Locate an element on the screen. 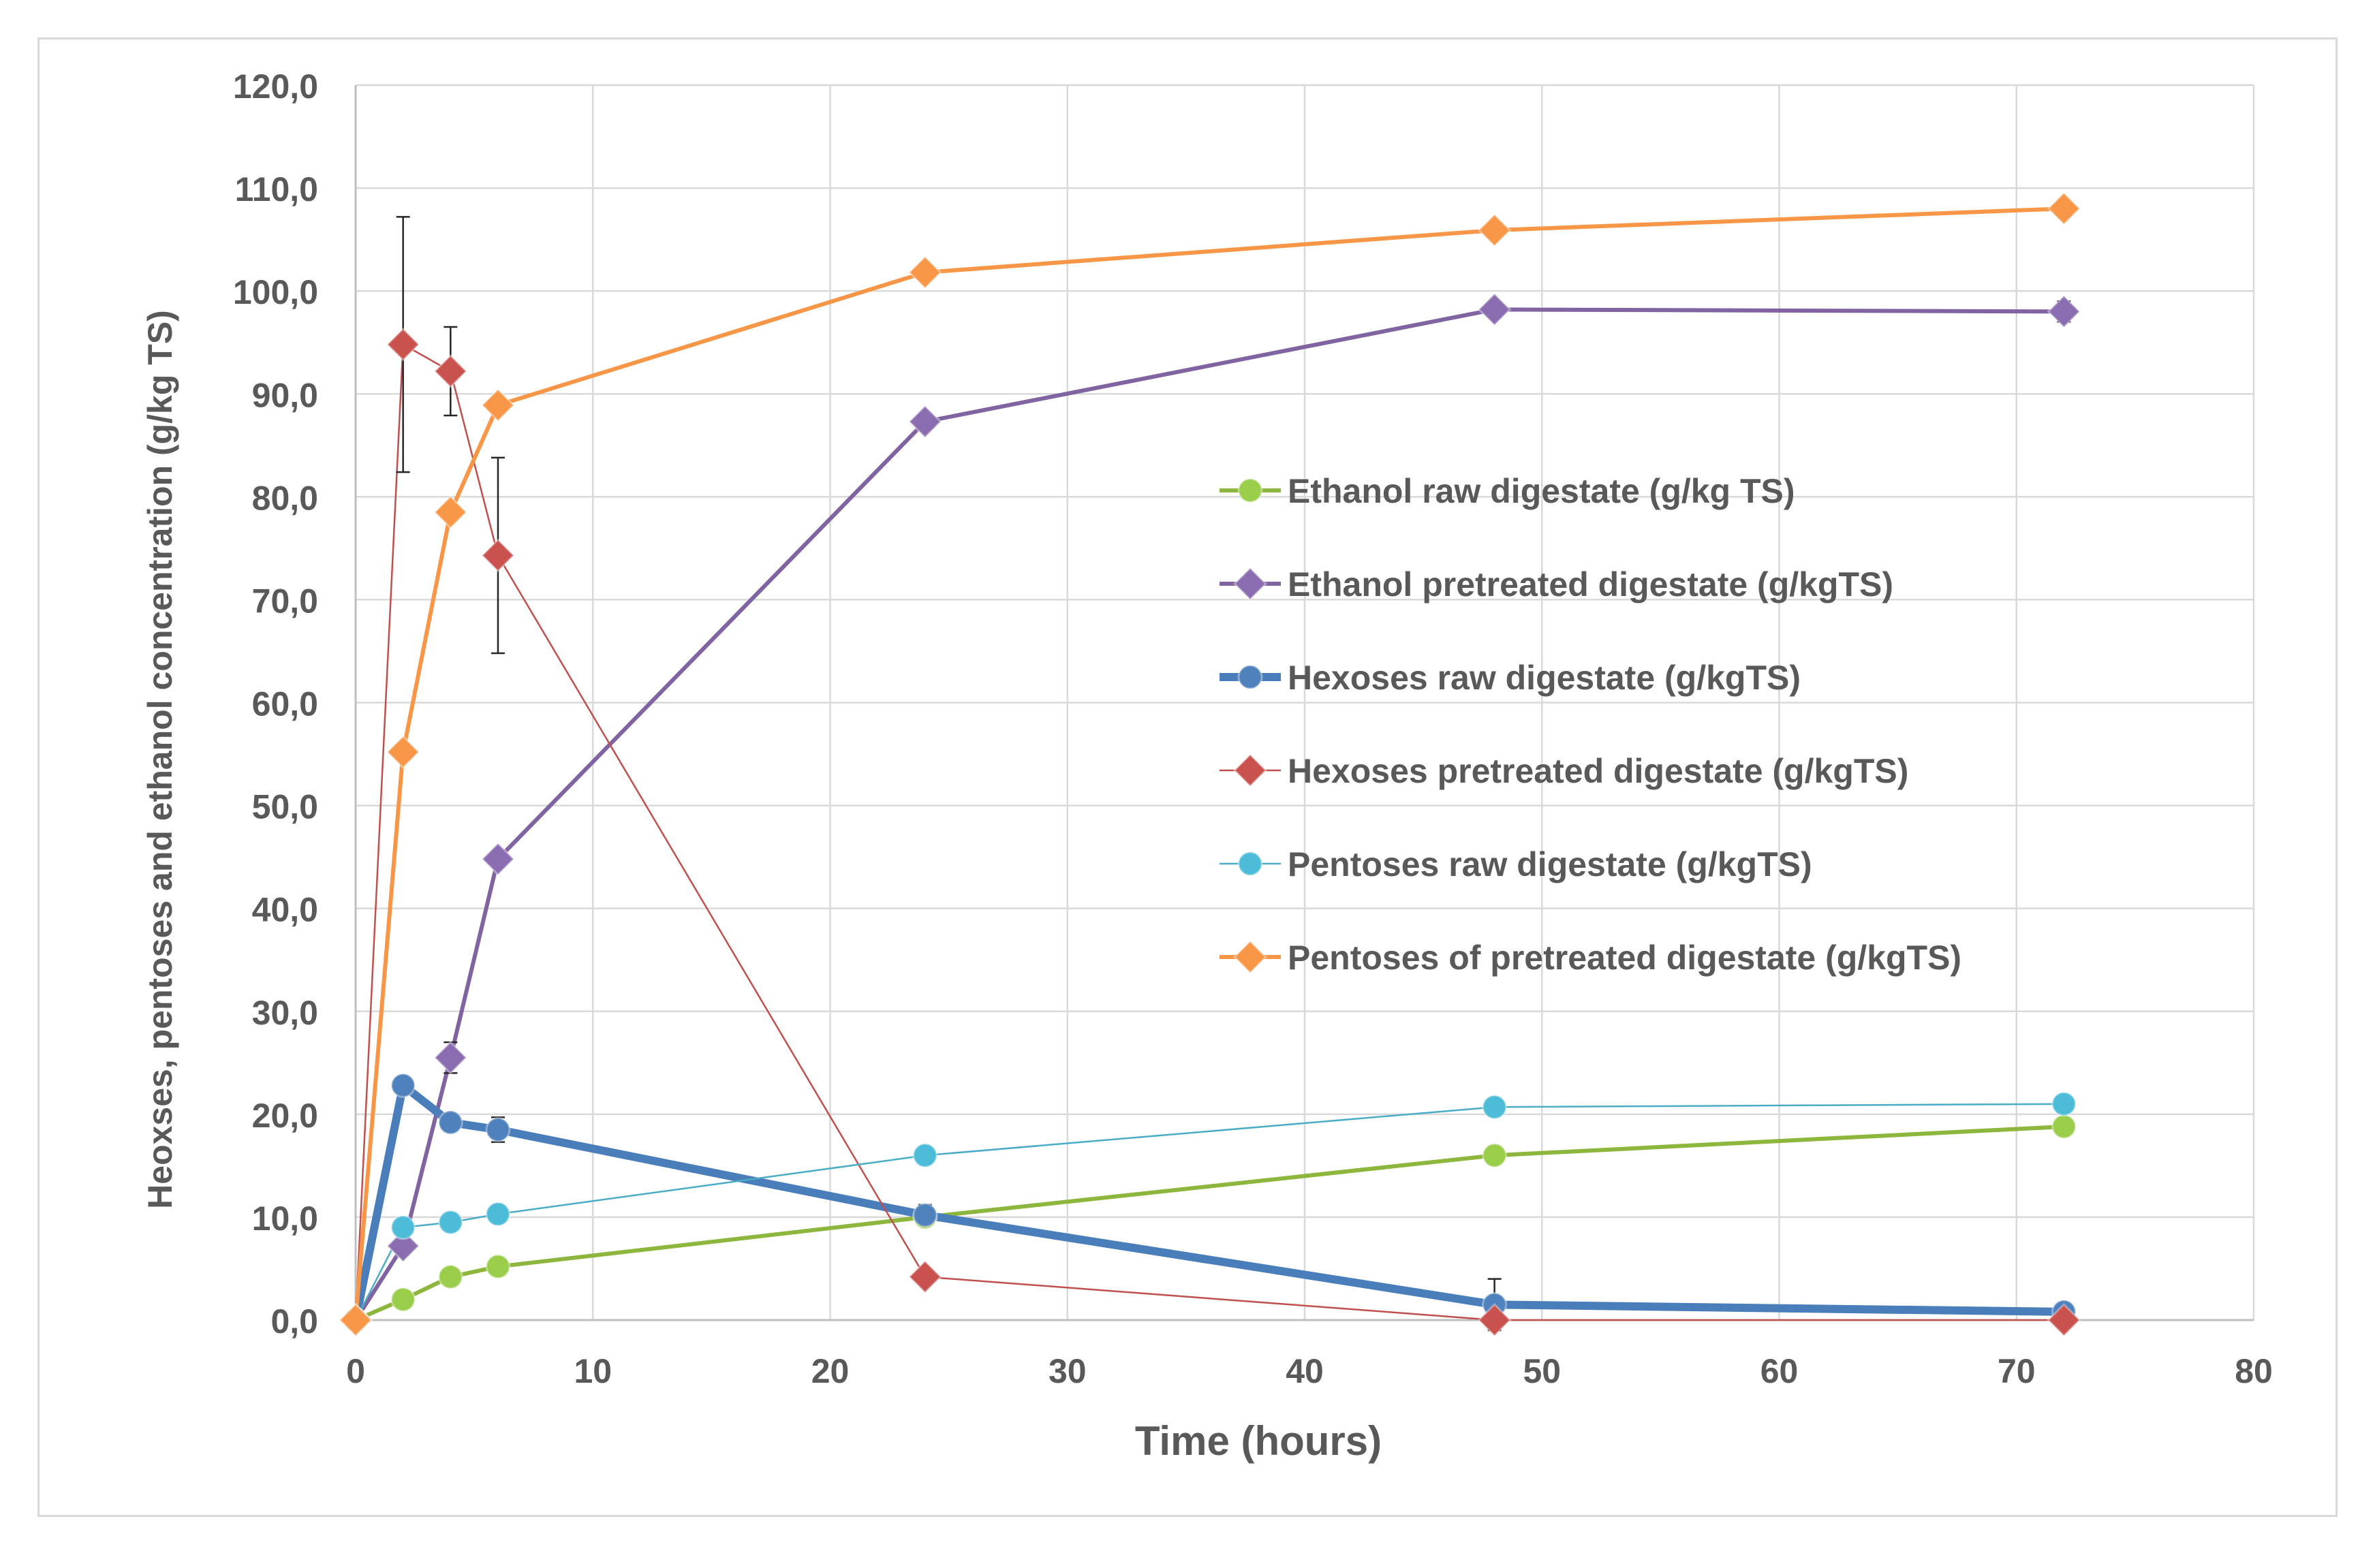 This screenshot has width=2375, height=1568. y-tick-label: 20,0 is located at coordinates (285, 1116).